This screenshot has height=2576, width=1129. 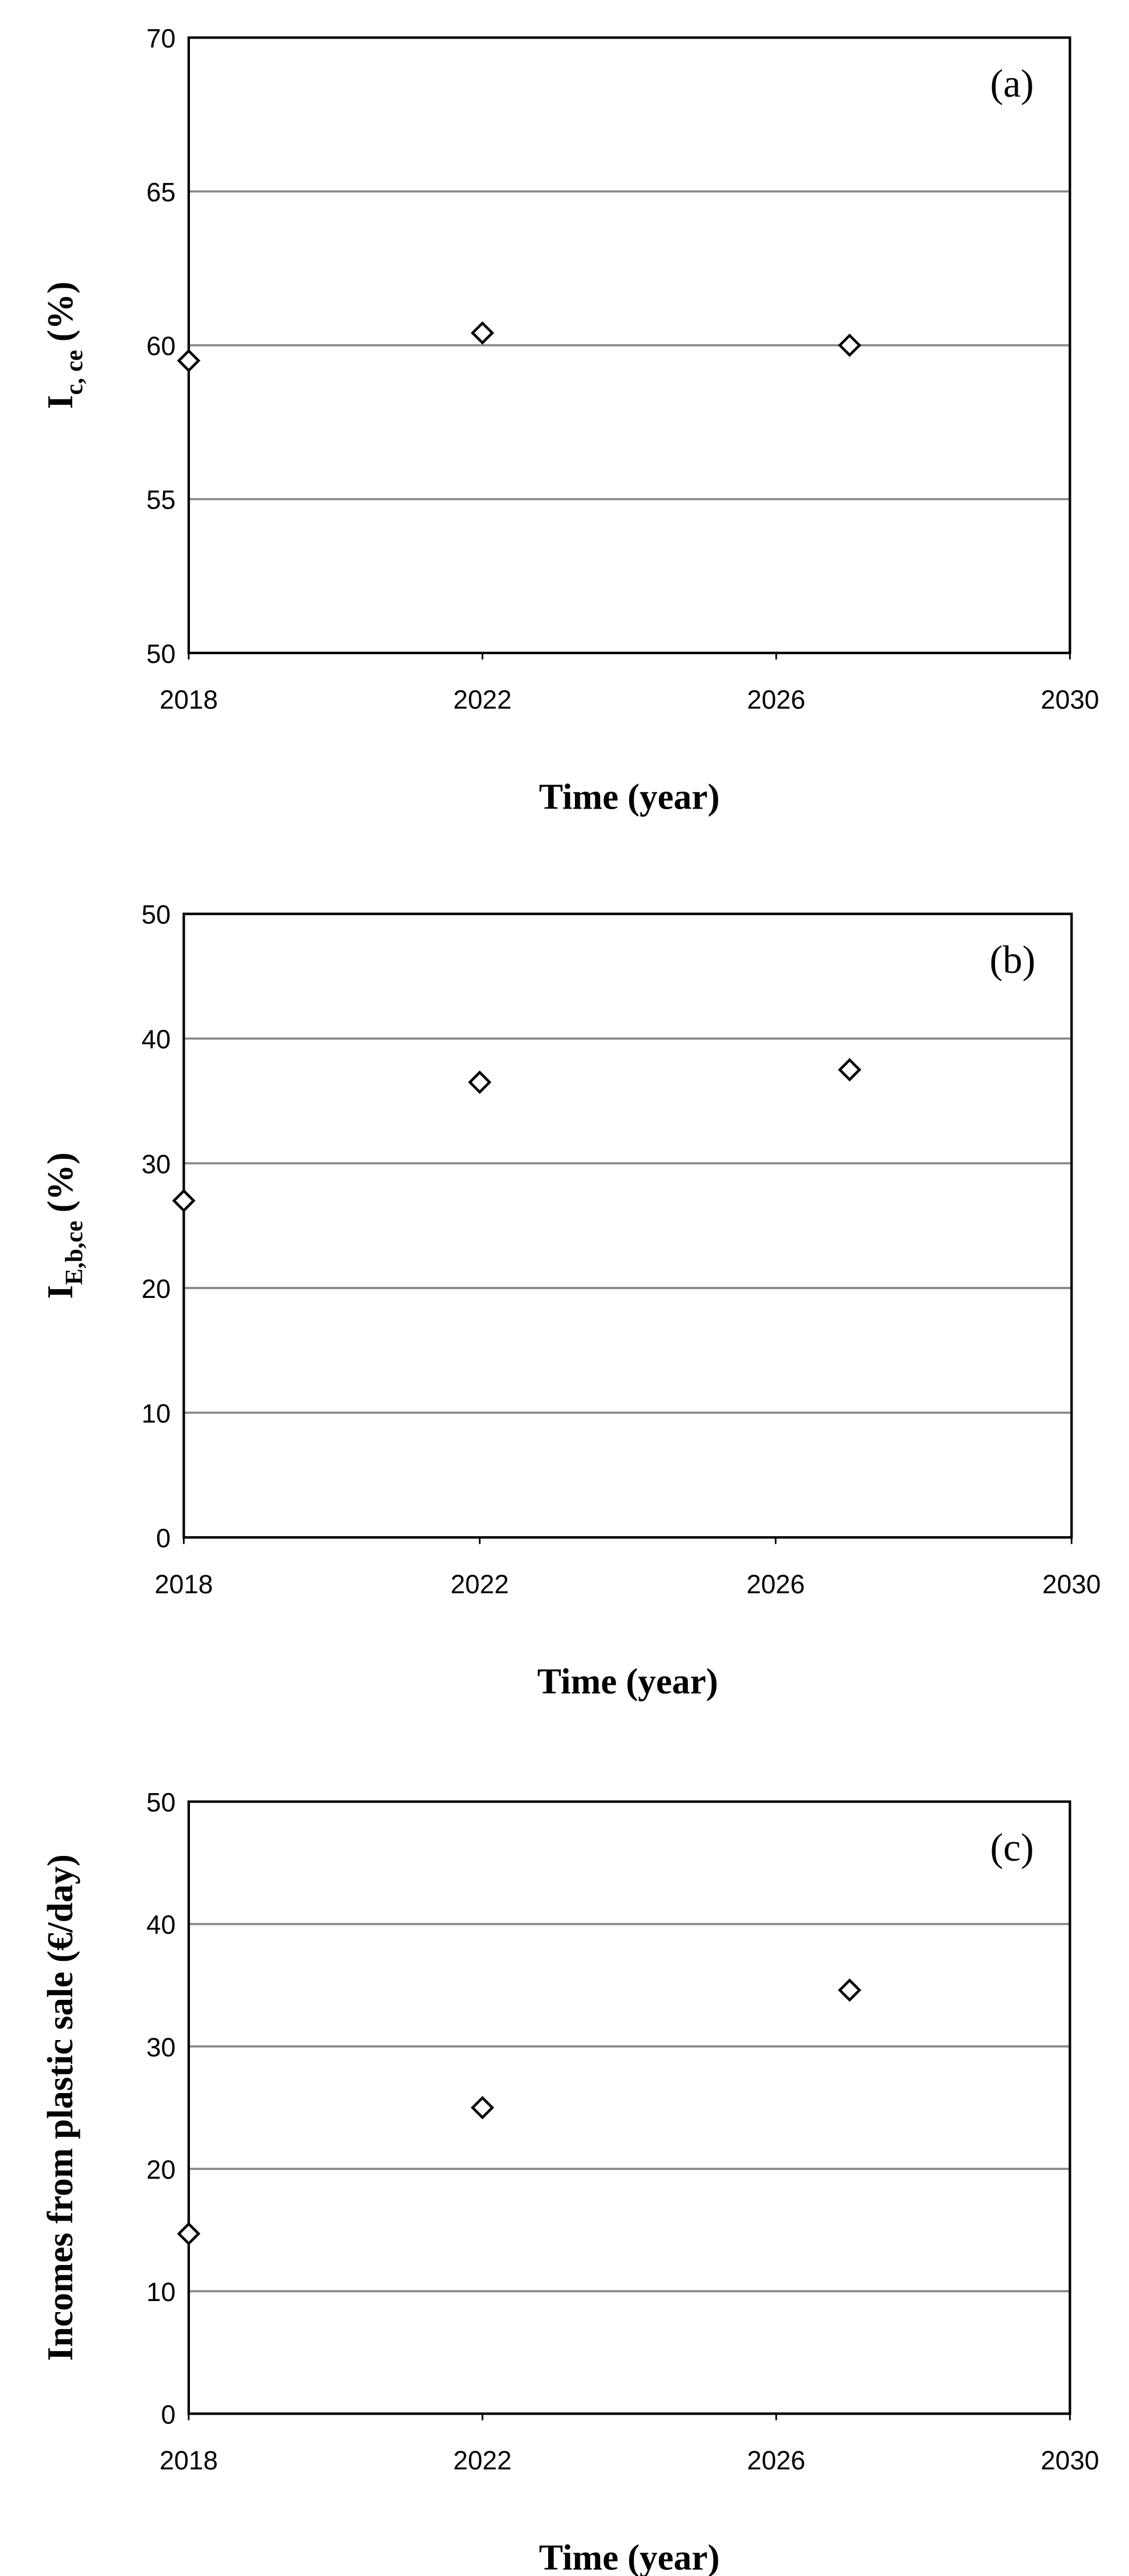 I want to click on y-axis-title: Incomes from plastic sale (€/day), so click(x=60, y=2107).